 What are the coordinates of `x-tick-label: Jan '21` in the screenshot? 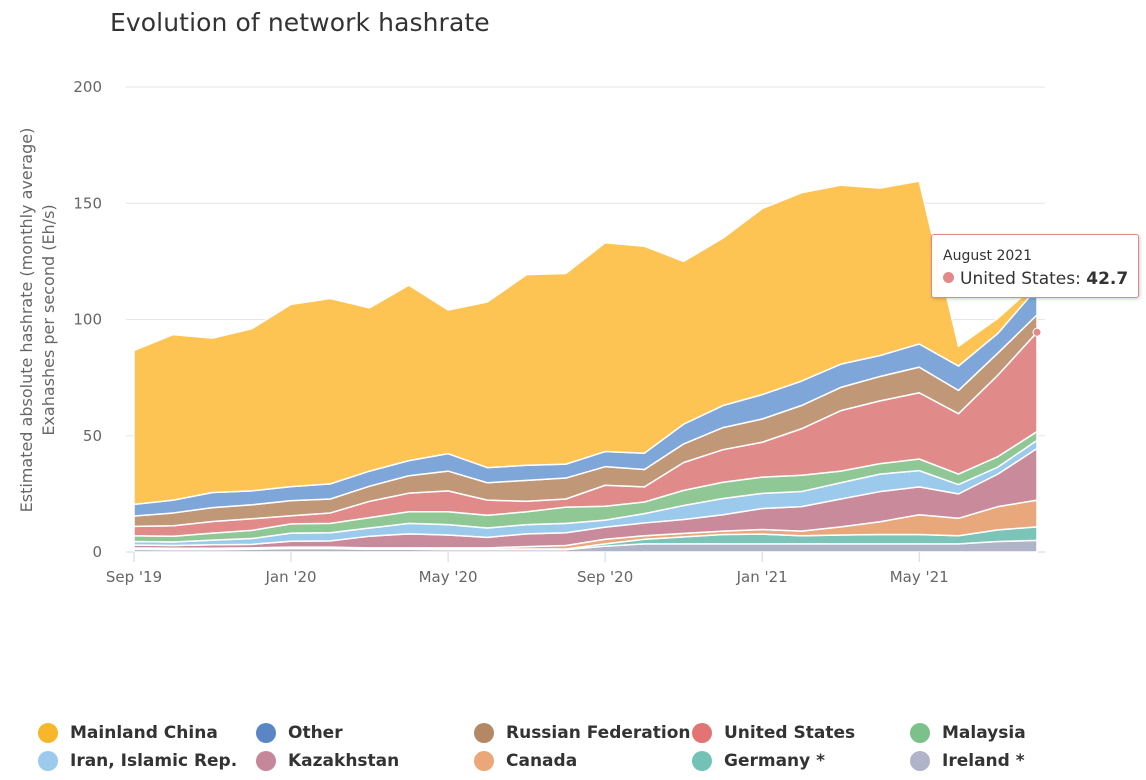 It's located at (762, 577).